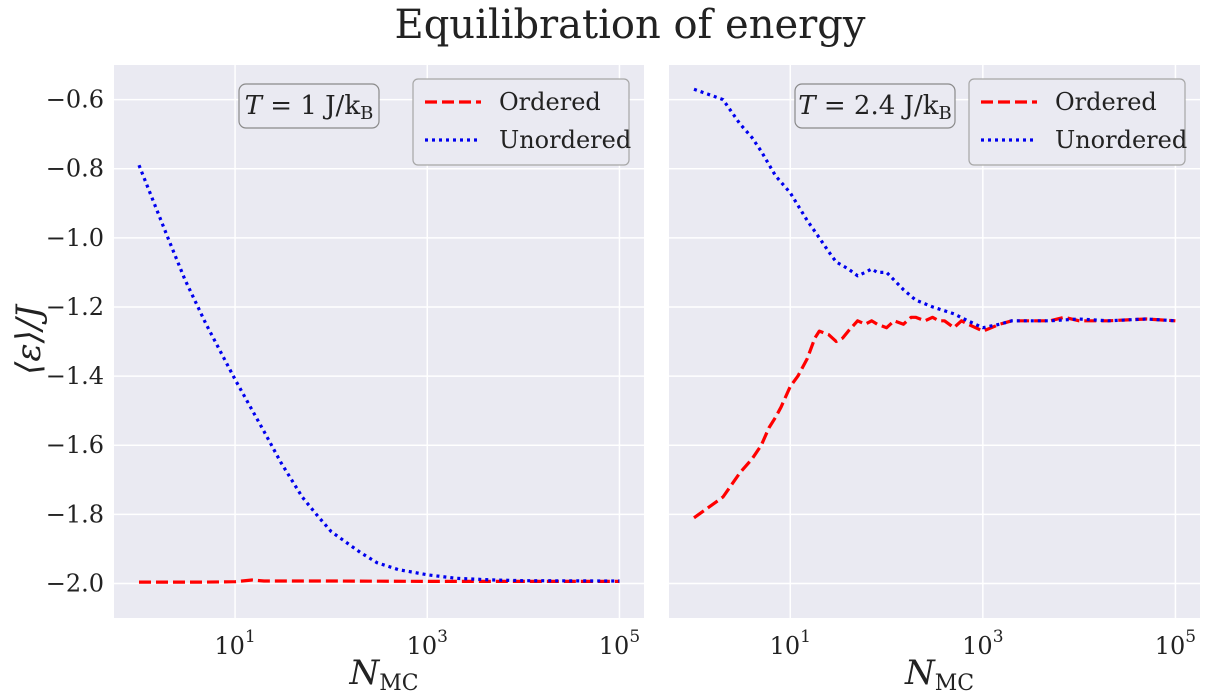  What do you see at coordinates (379, 581) in the screenshot?
I see `series-line-ordered` at bounding box center [379, 581].